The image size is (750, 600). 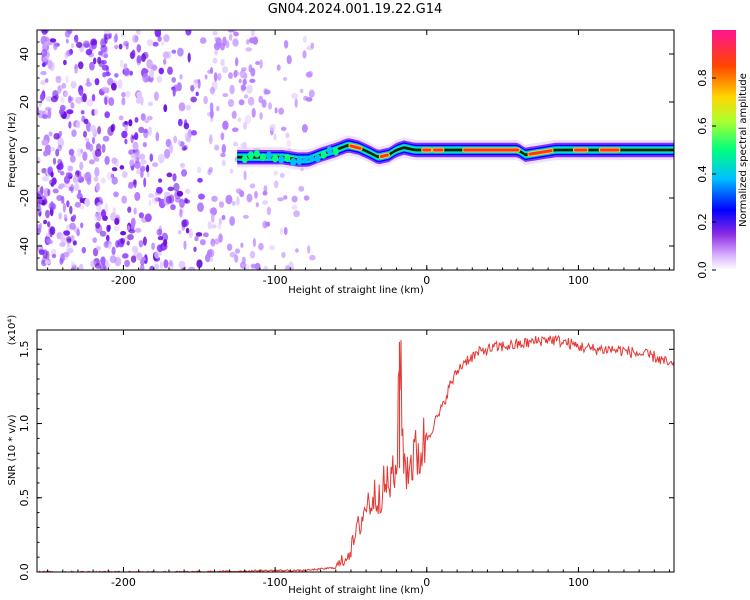 I want to click on spectrogram-ridge-peak, so click(x=540, y=152).